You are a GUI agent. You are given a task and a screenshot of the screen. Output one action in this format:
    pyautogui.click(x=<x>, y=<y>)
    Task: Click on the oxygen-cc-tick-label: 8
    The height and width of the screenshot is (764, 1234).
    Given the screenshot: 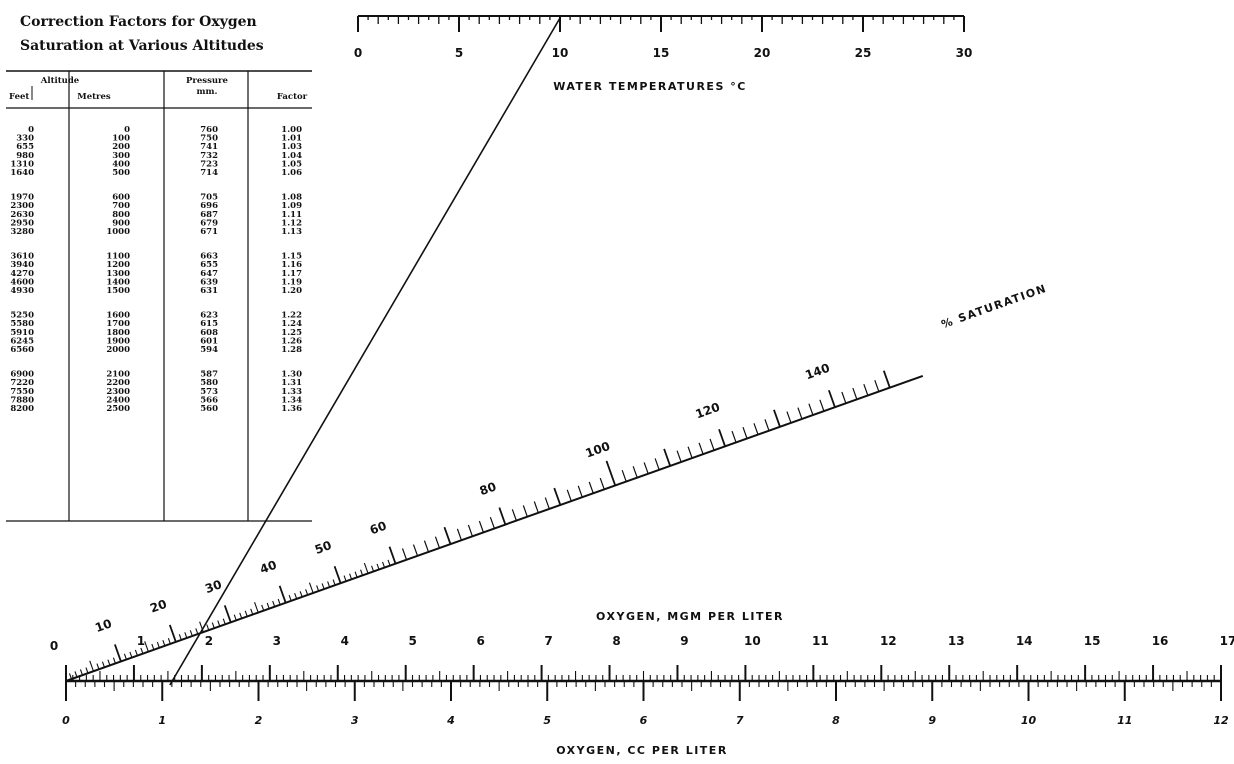 What is the action you would take?
    pyautogui.click(x=836, y=720)
    